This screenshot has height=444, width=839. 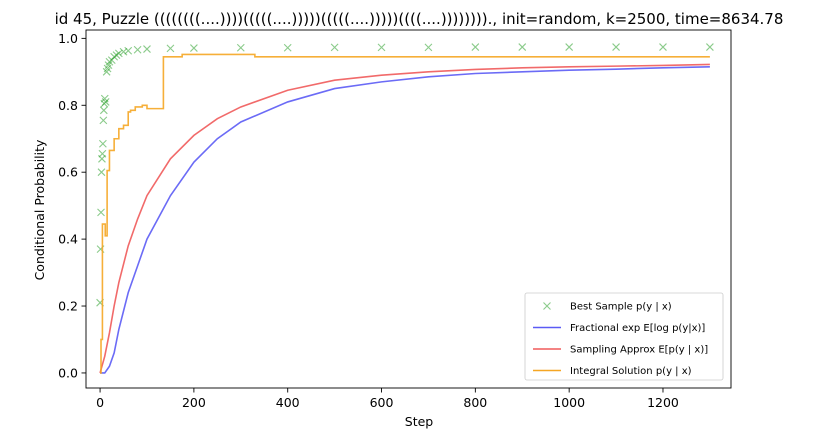 What do you see at coordinates (68, 372) in the screenshot?
I see `y-tick-label: 0.0` at bounding box center [68, 372].